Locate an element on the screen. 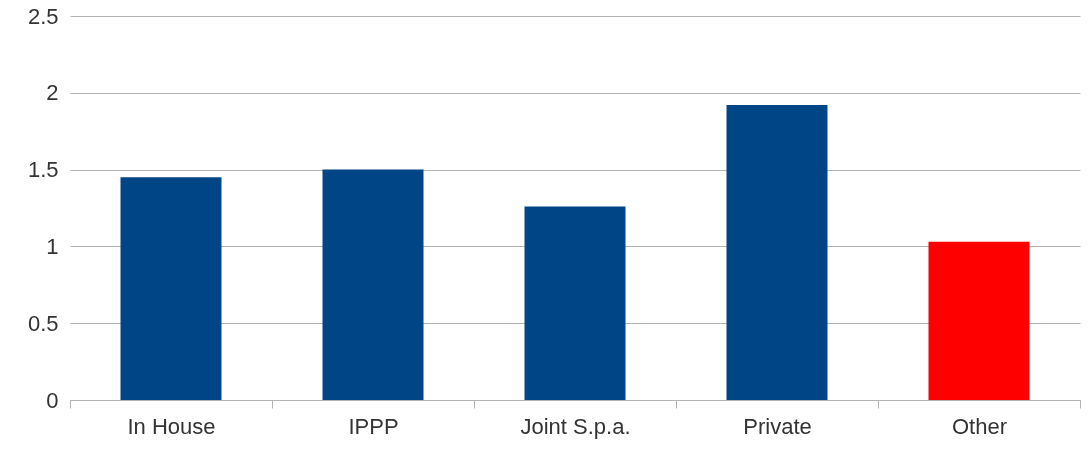 This screenshot has width=1088, height=451. x-tick-label: Joint S.p.a. is located at coordinates (575, 426).